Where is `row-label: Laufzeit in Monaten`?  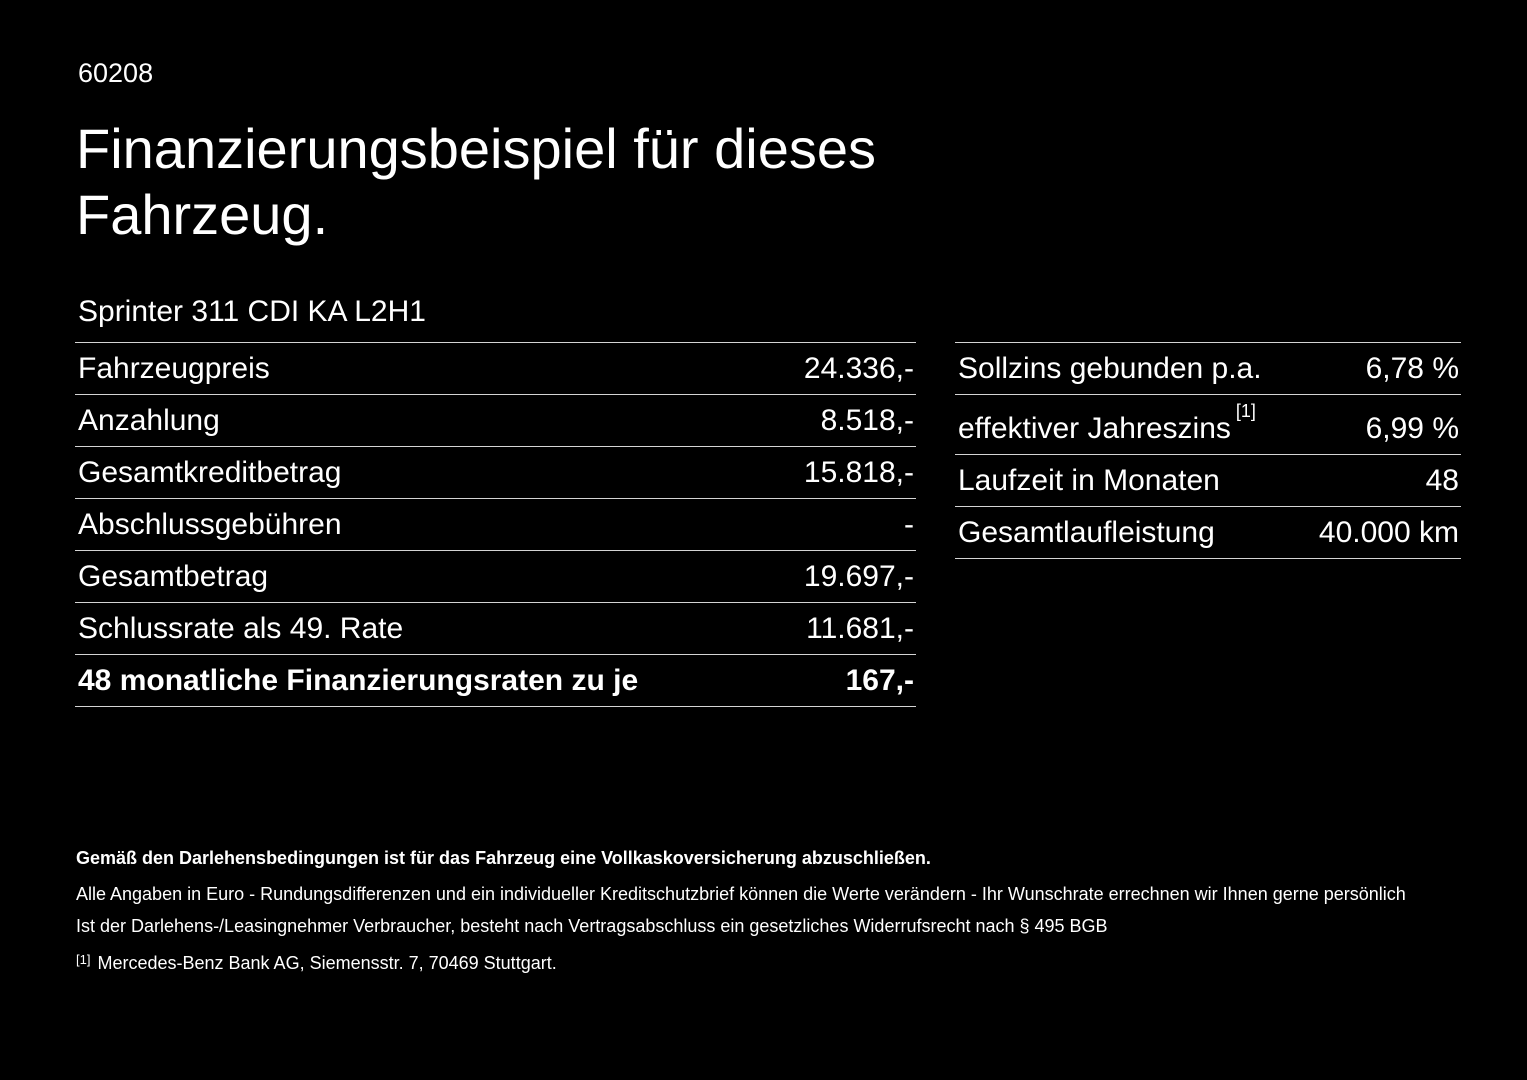
row-label: Laufzeit in Monaten is located at coordinates (1089, 480).